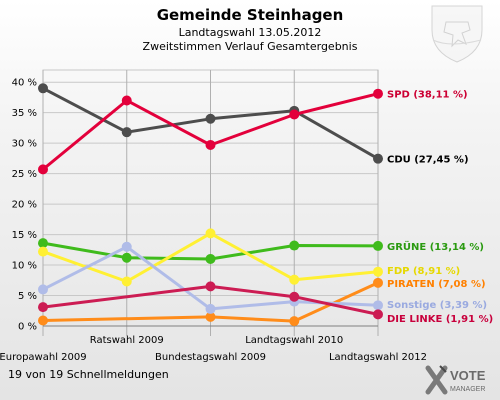  What do you see at coordinates (210, 300) in the screenshot?
I see `series-line-die-linke` at bounding box center [210, 300].